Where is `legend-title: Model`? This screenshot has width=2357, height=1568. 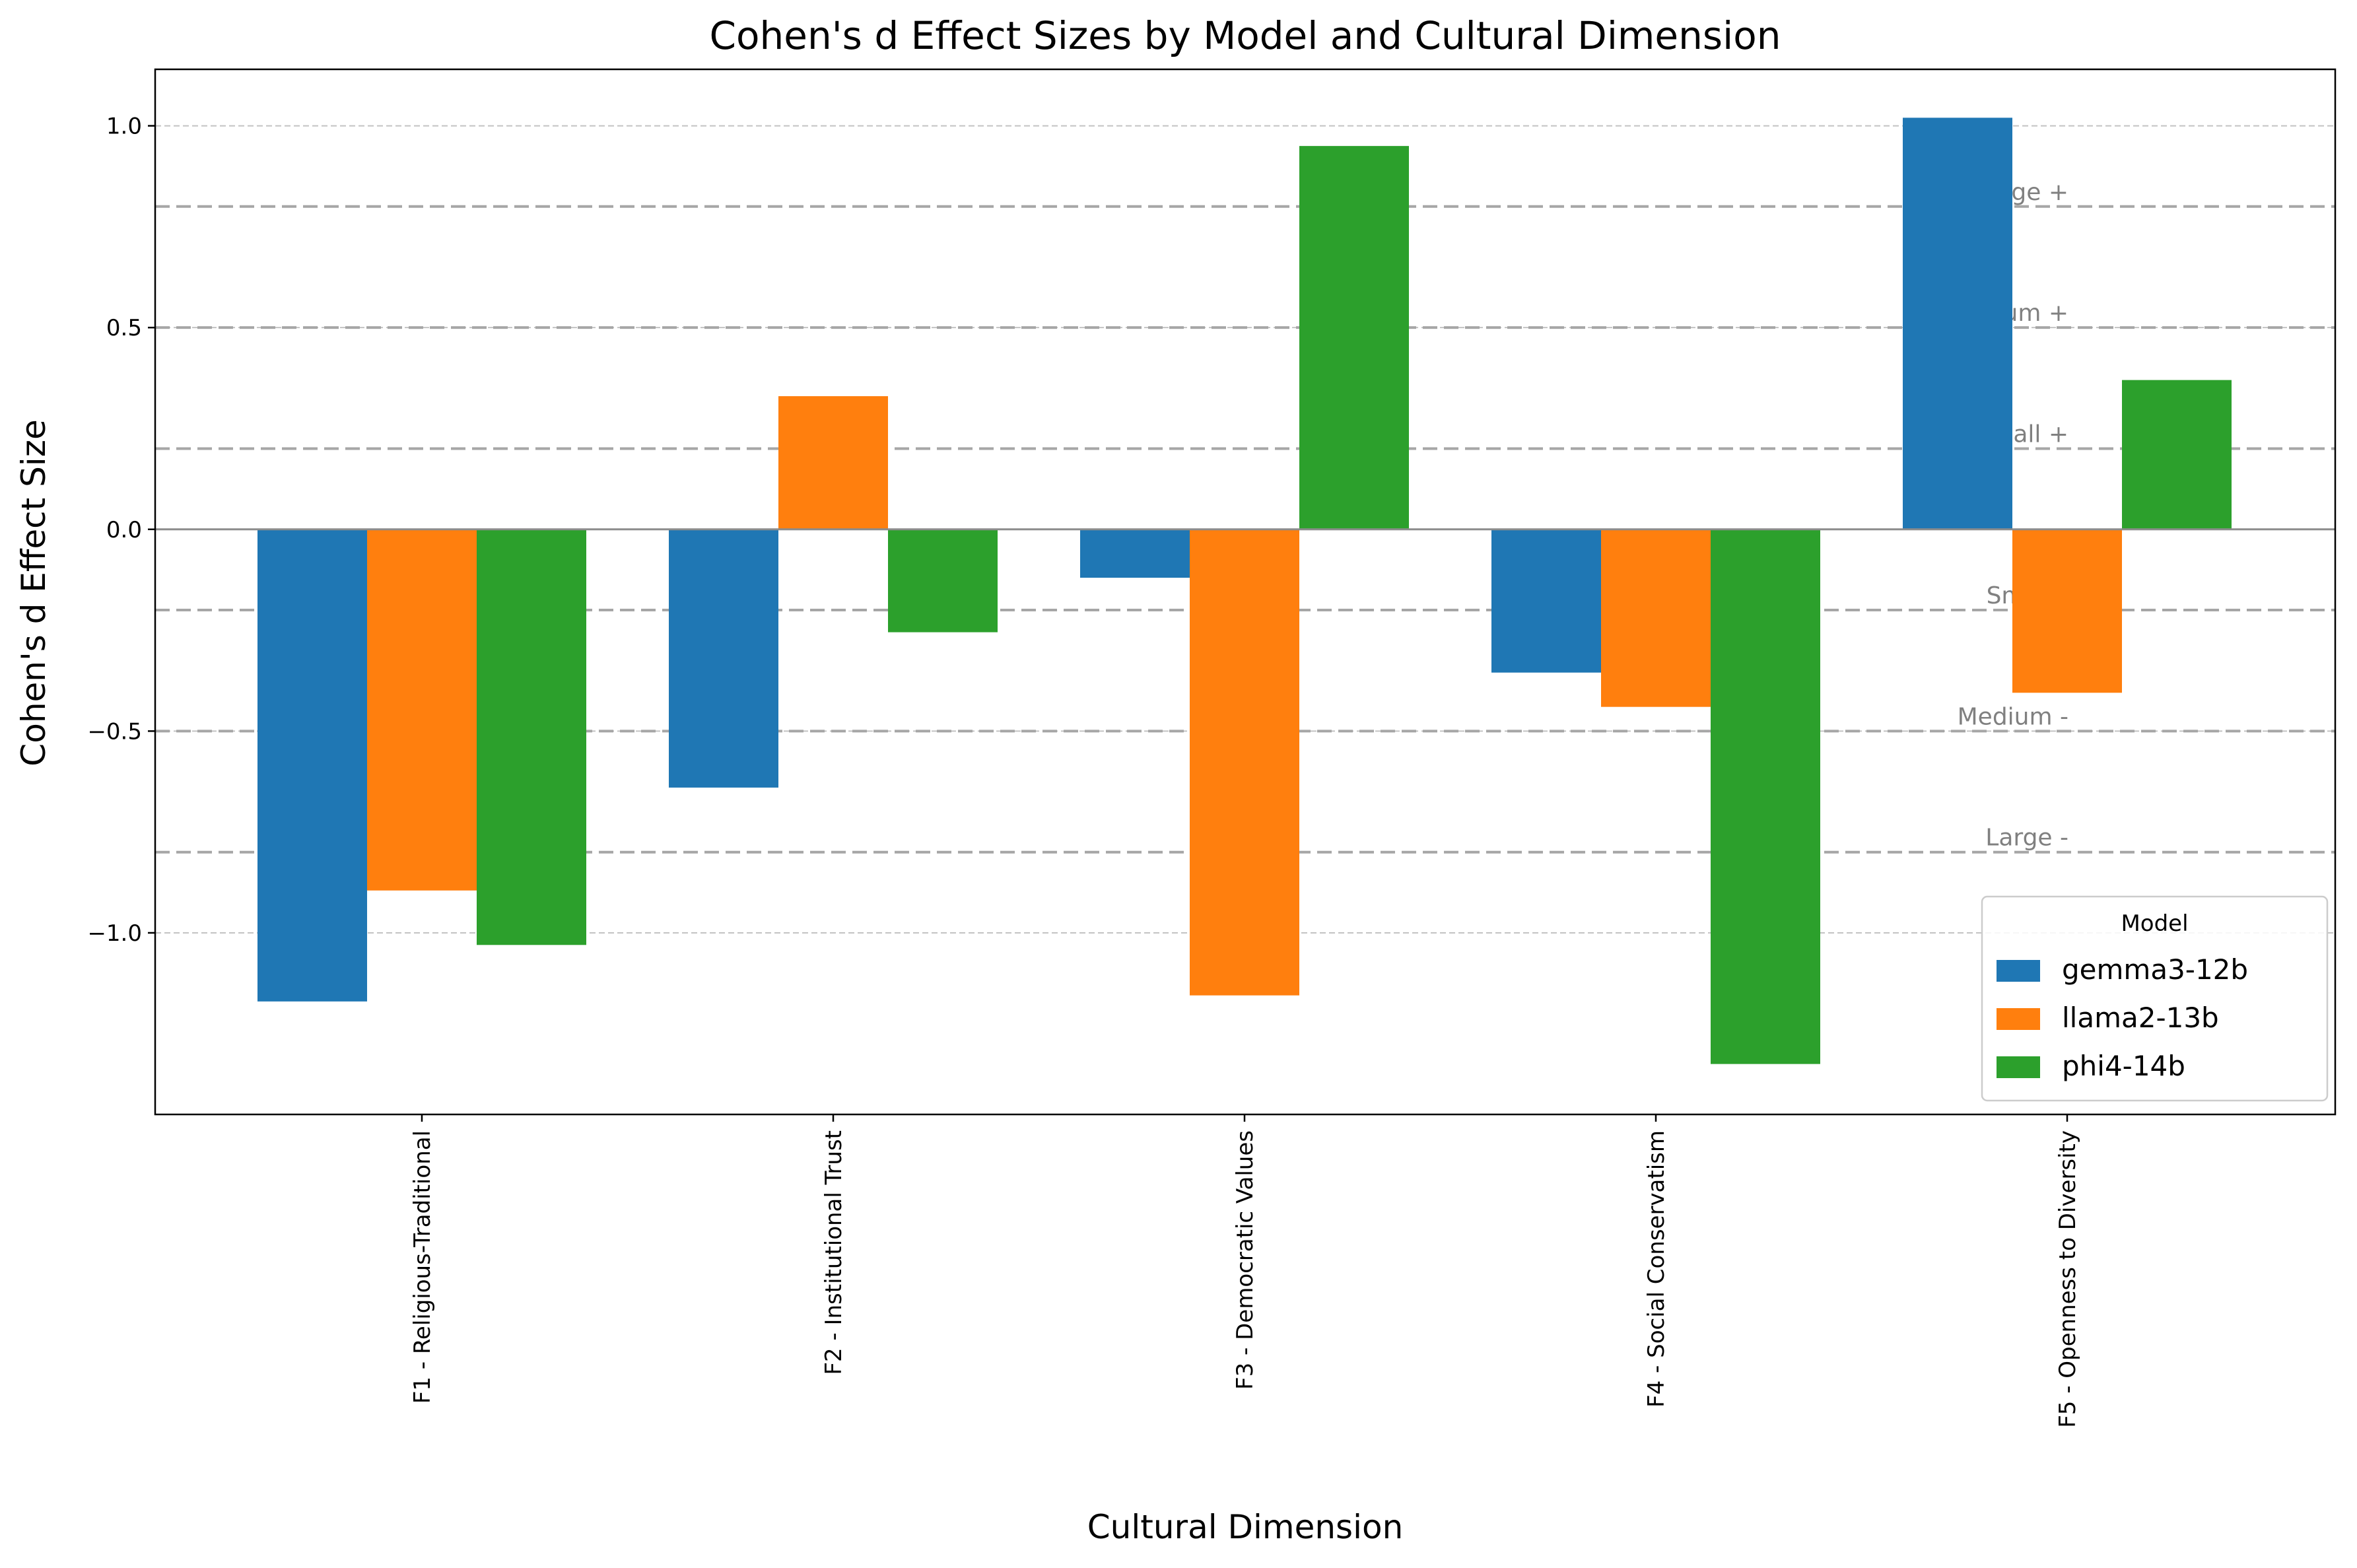
legend-title: Model is located at coordinates (2154, 924).